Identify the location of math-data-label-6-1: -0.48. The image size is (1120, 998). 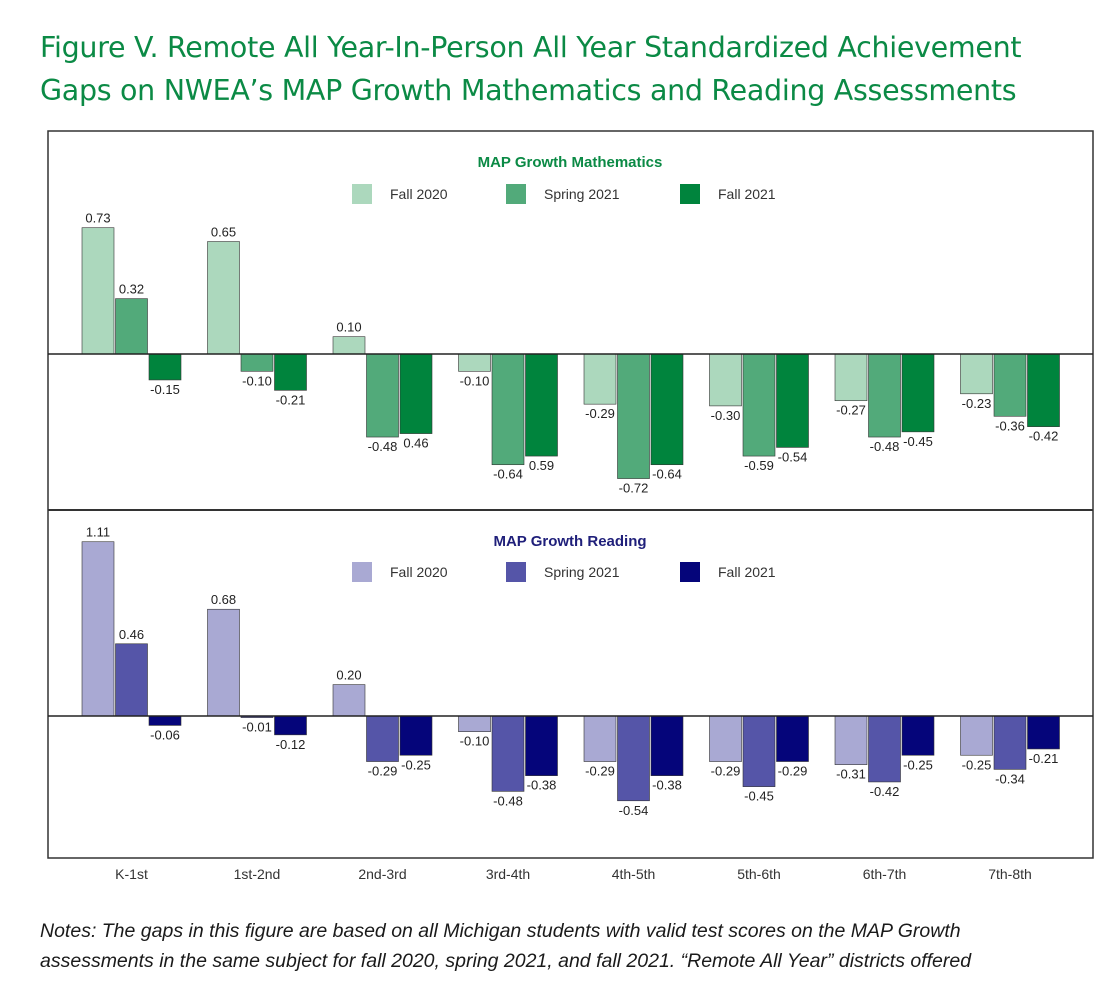
(885, 446).